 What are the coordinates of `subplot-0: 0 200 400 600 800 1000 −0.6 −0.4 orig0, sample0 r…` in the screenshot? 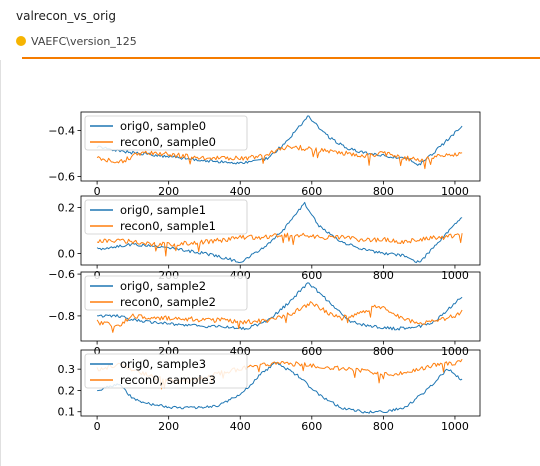 It's located at (264, 154).